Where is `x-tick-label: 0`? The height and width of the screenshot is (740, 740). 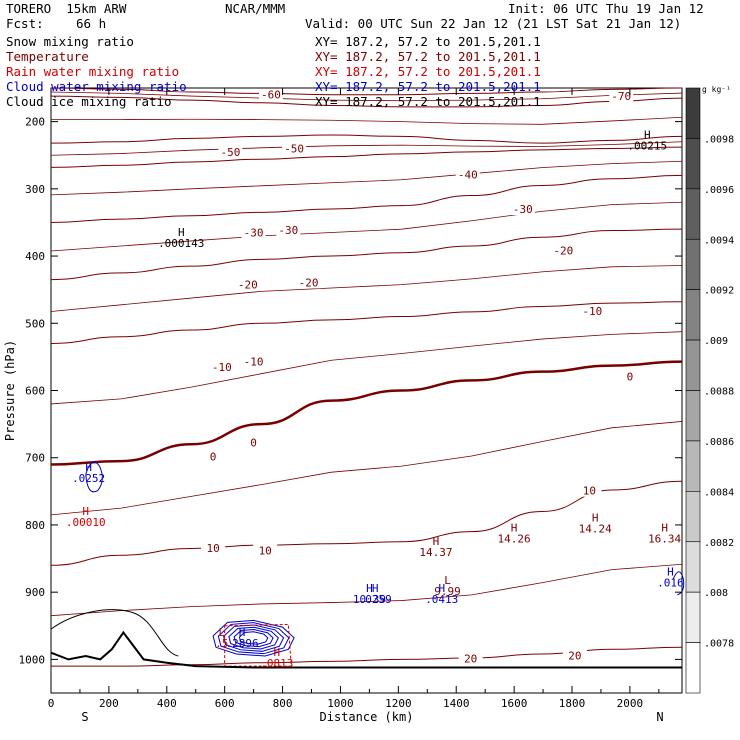
x-tick-label: 0 is located at coordinates (51, 703).